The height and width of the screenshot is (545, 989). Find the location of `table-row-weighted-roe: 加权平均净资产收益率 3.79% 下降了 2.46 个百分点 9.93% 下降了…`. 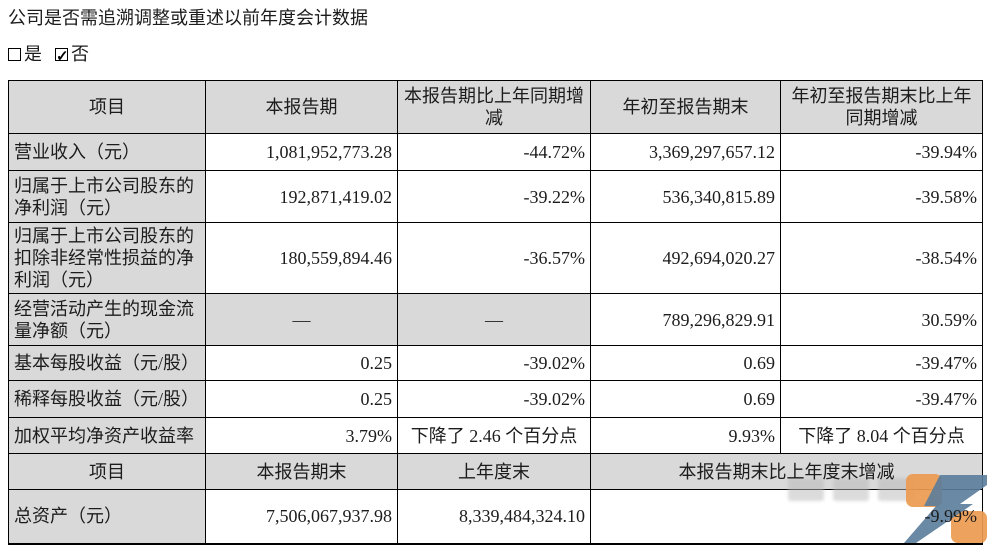

table-row-weighted-roe: 加权平均净资产收益率 3.79% 下降了 2.46 个百分点 9.93% 下降了… is located at coordinates (495, 435).